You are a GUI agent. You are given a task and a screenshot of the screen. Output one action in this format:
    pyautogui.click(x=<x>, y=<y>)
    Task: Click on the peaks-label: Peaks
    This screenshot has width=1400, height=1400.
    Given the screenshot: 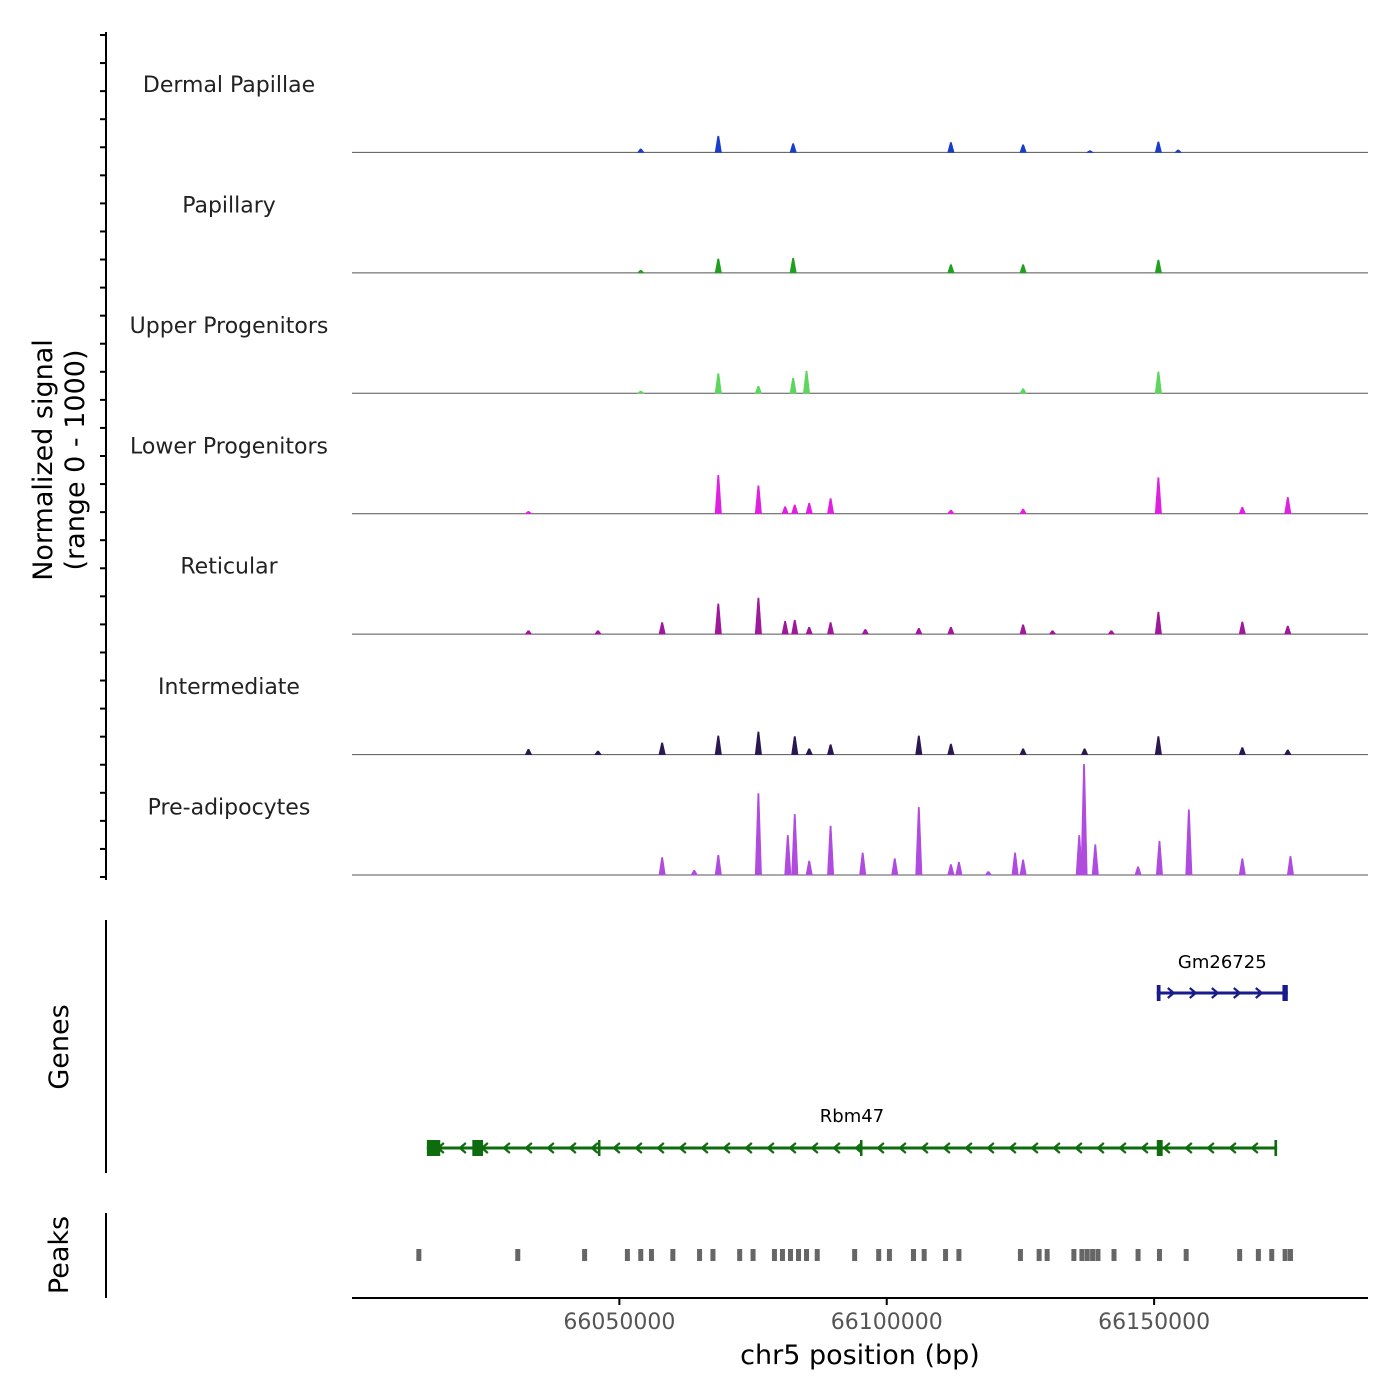 What is the action you would take?
    pyautogui.click(x=59, y=1255)
    